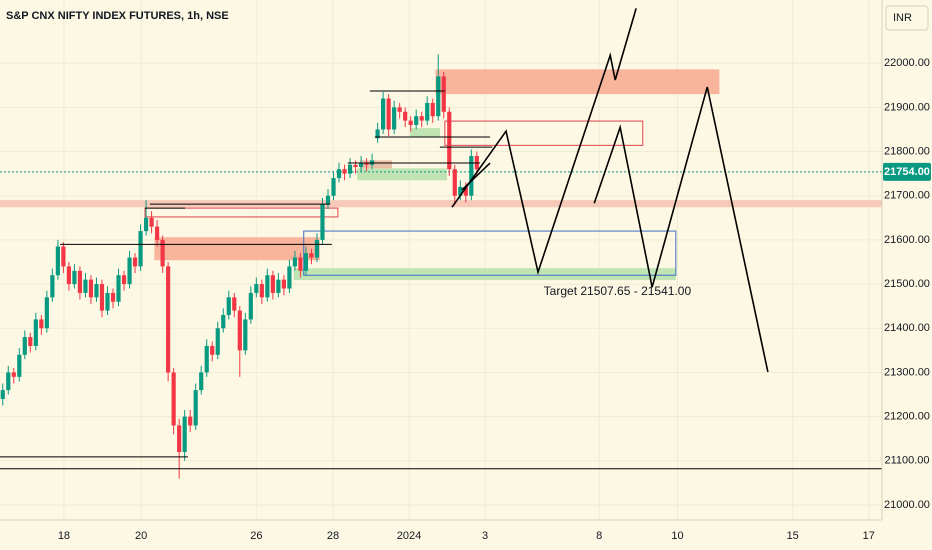  What do you see at coordinates (907, 505) in the screenshot?
I see `y-tick-label: 21000.00` at bounding box center [907, 505].